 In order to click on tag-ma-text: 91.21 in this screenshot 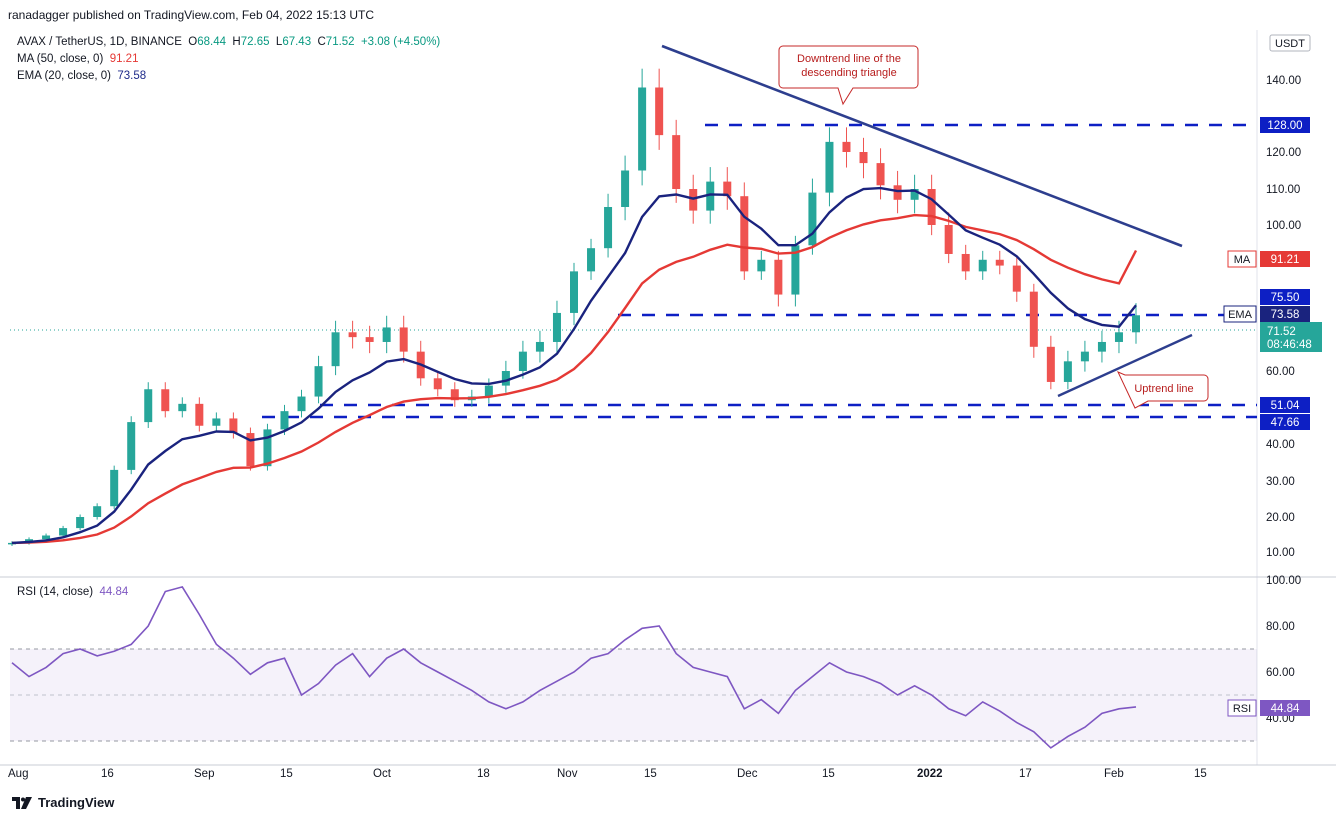, I will do `click(1285, 260)`.